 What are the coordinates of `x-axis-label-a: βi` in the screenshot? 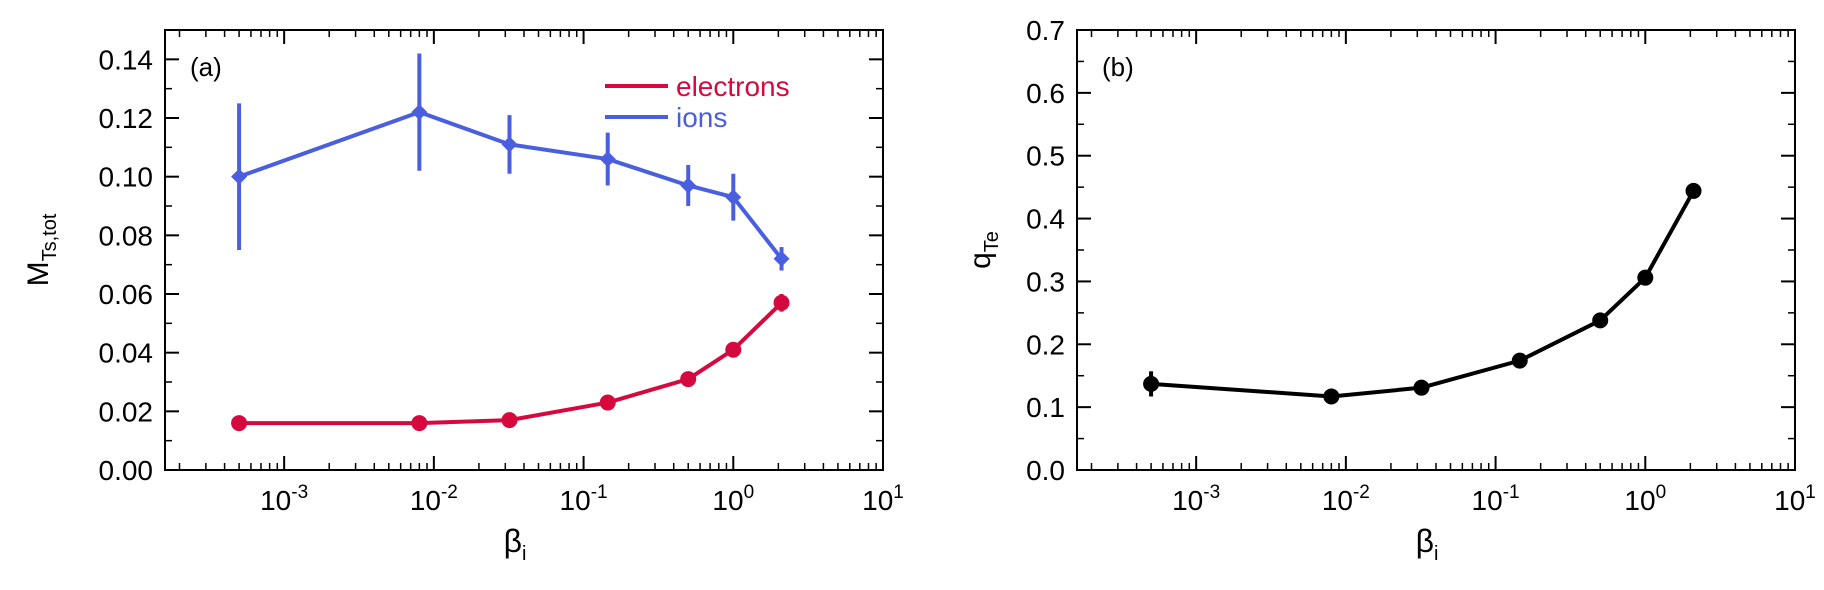 It's located at (515, 544).